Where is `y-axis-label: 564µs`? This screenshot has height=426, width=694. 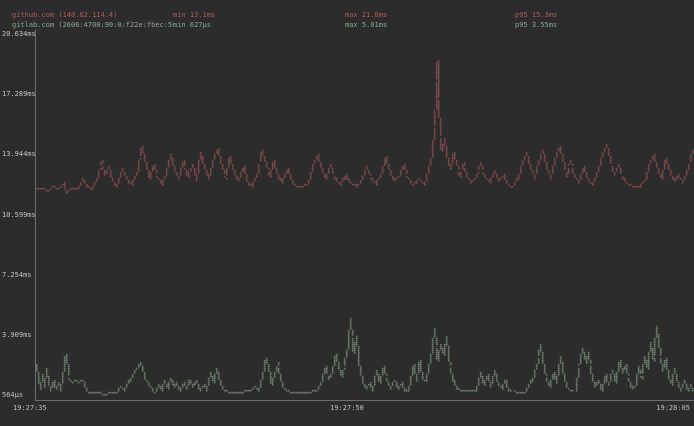
y-axis-label: 564µs is located at coordinates (13, 395).